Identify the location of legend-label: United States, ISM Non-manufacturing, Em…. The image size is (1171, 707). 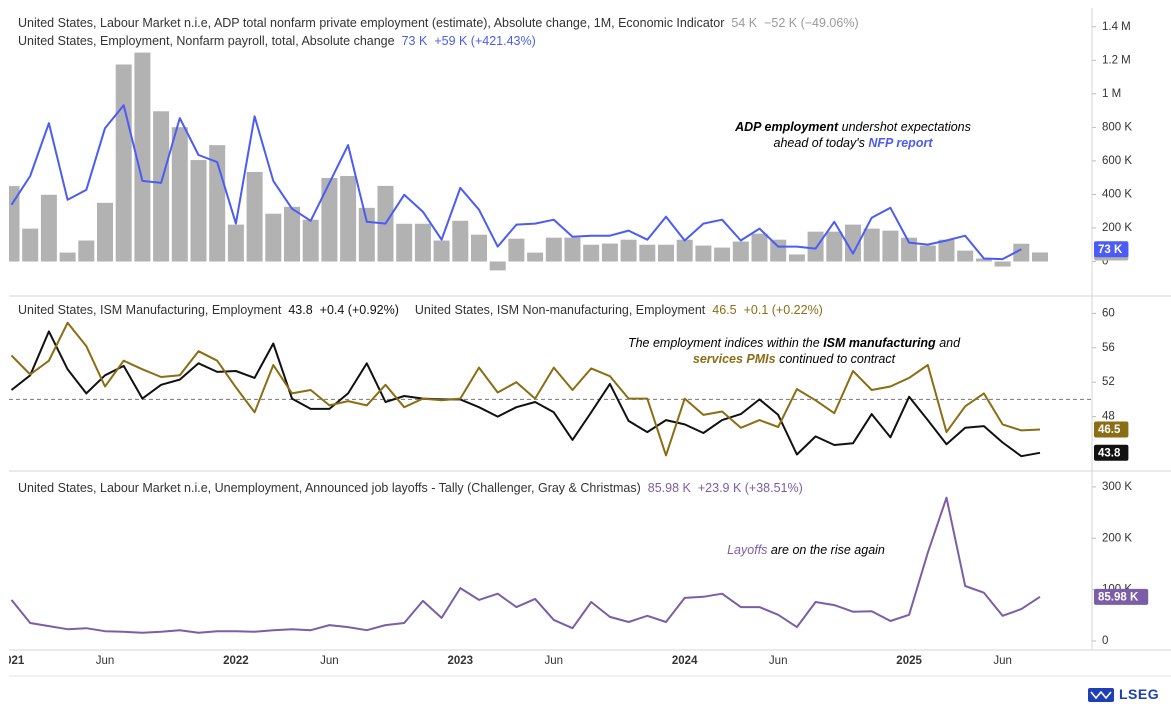
(560, 310).